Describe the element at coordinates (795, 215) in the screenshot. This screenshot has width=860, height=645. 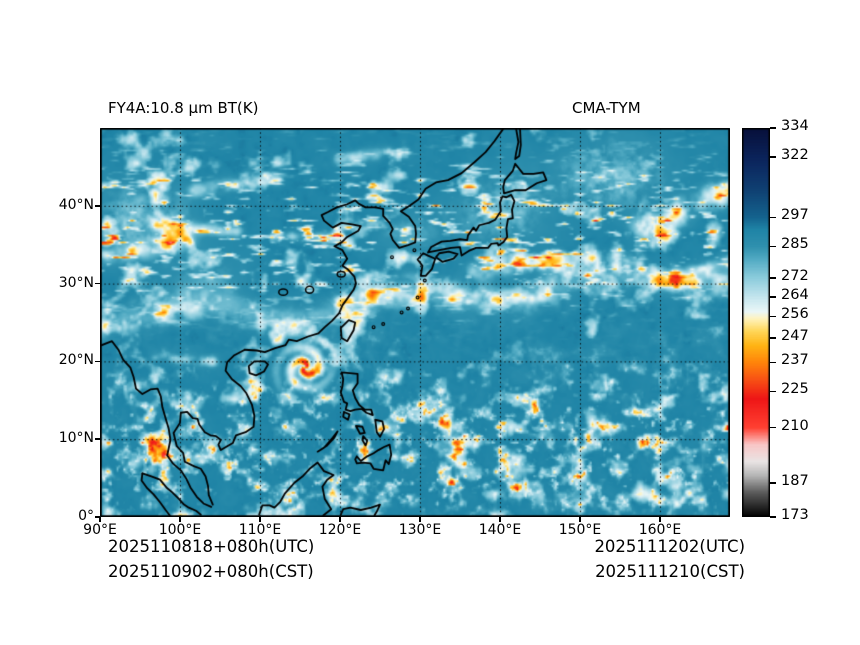
I see `colorbar-tick-label: 297` at that location.